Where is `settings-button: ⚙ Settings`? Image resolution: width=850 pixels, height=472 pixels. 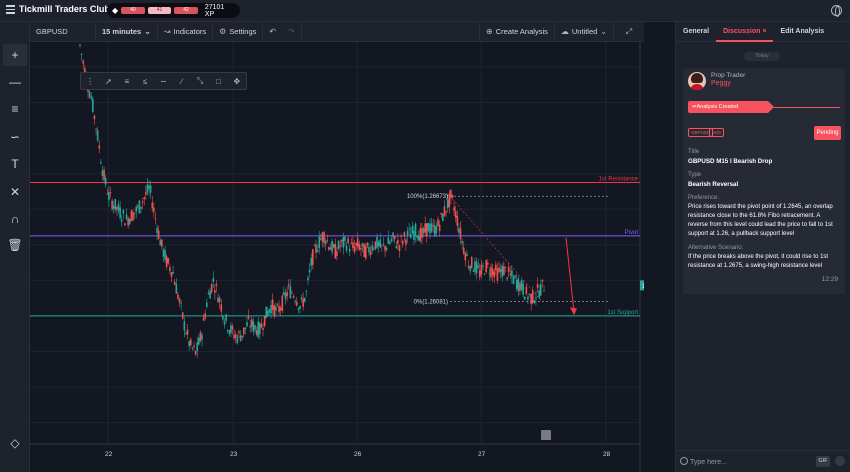 settings-button: ⚙ Settings is located at coordinates (238, 31).